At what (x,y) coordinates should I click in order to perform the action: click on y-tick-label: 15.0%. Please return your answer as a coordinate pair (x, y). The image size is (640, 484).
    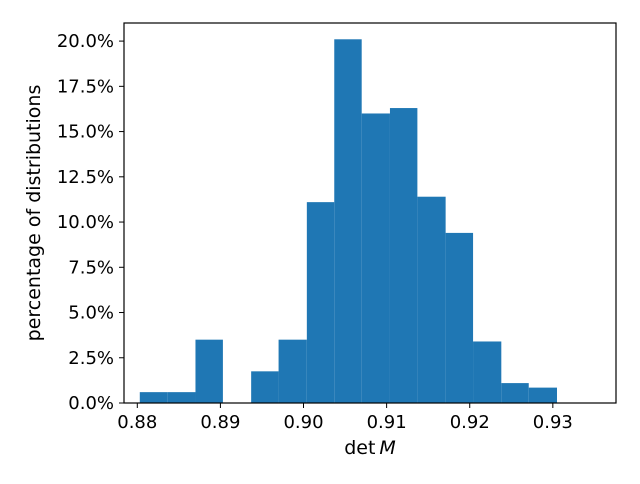
    Looking at the image, I should click on (85, 132).